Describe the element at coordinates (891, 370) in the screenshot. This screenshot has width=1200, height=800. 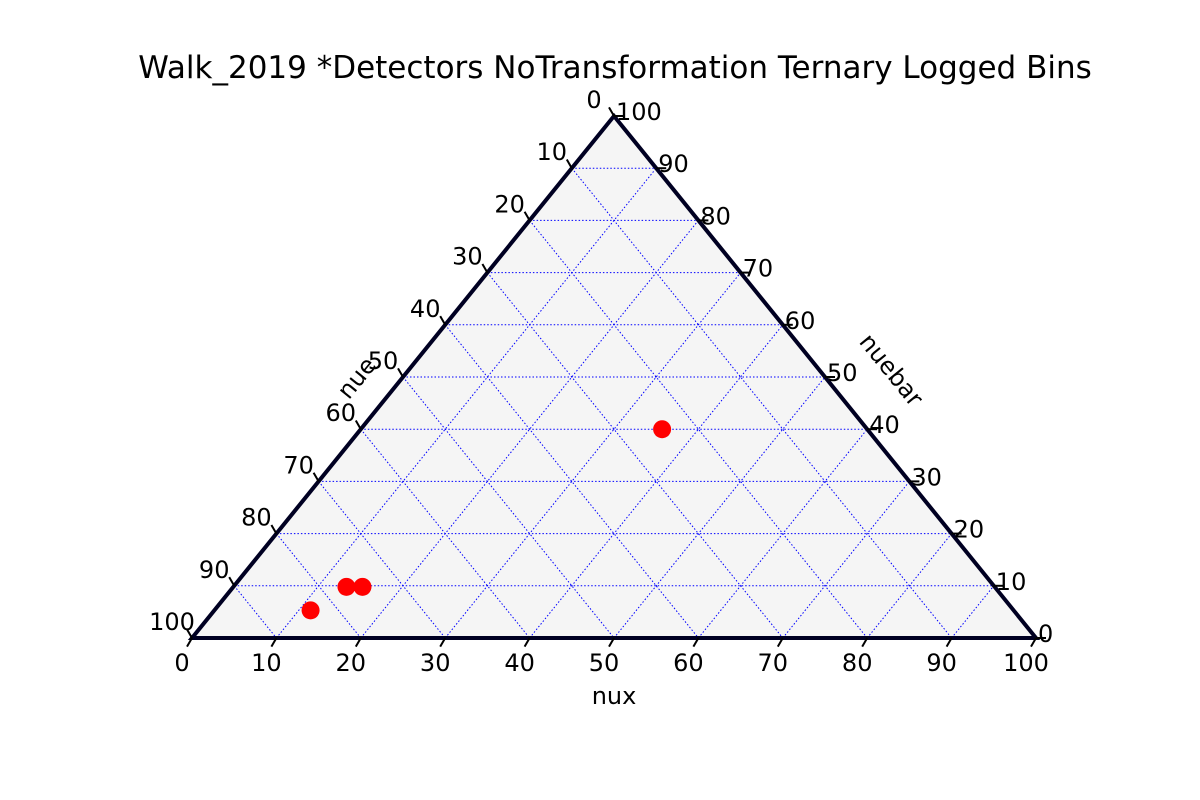
I see `axis-label-nuebar: nuebar` at that location.